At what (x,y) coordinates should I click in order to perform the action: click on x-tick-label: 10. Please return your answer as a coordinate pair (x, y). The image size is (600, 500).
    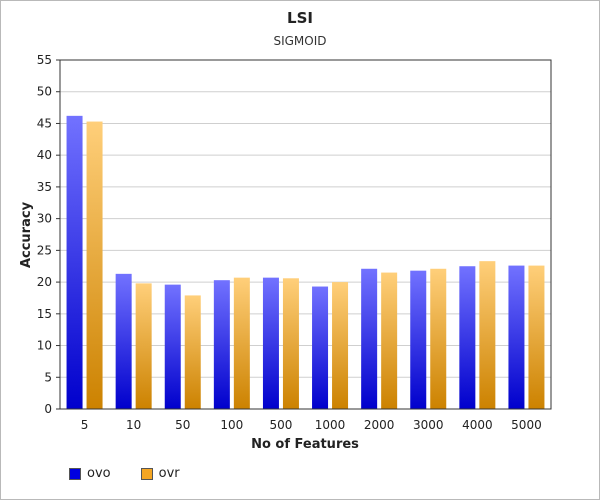
    Looking at the image, I should click on (133, 425).